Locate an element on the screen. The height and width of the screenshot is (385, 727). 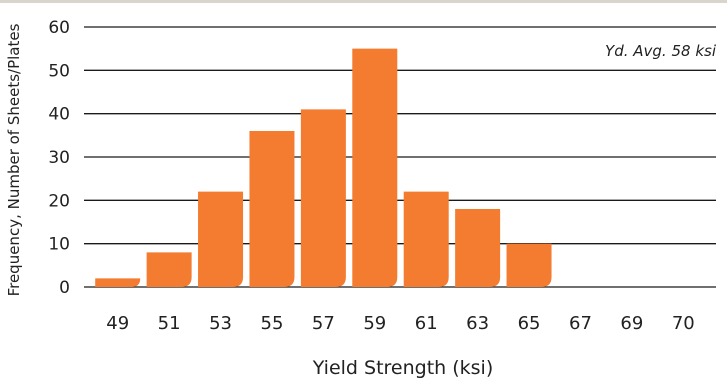
x-tick-label: 53 is located at coordinates (220, 323).